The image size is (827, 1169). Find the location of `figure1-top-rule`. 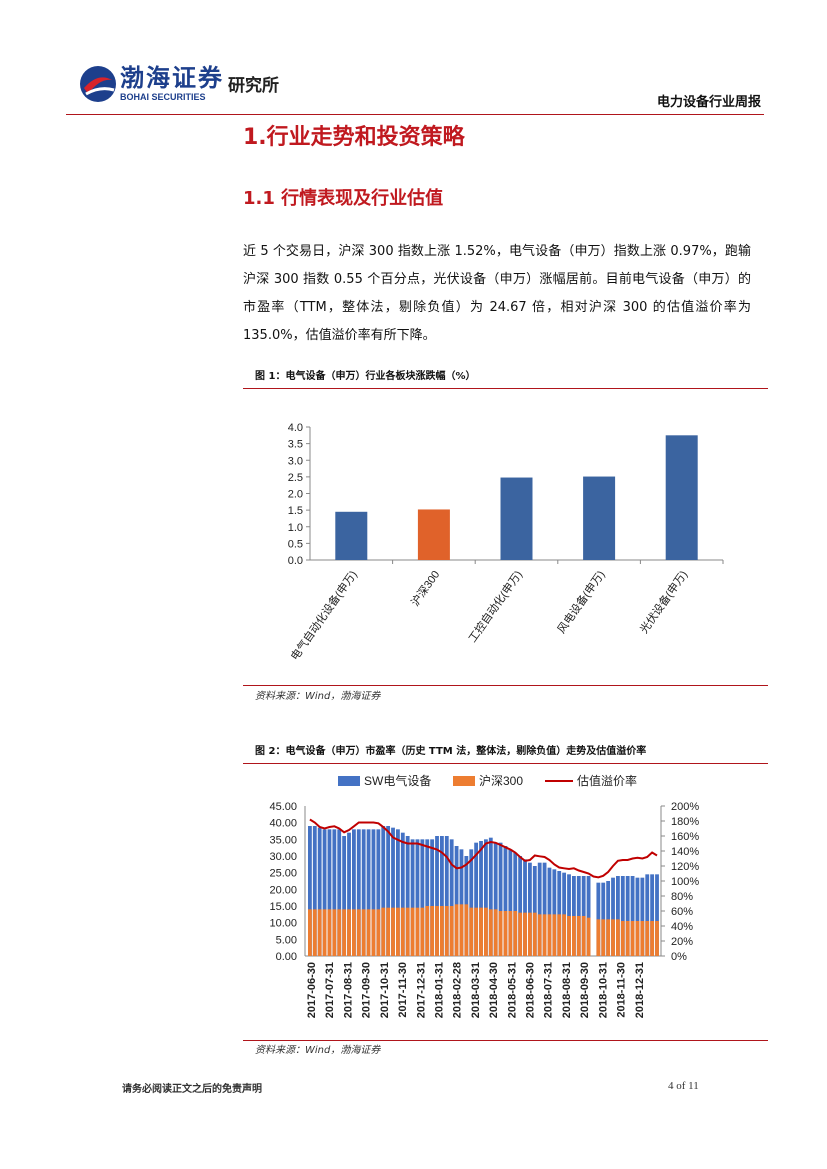

figure1-top-rule is located at coordinates (505, 388).